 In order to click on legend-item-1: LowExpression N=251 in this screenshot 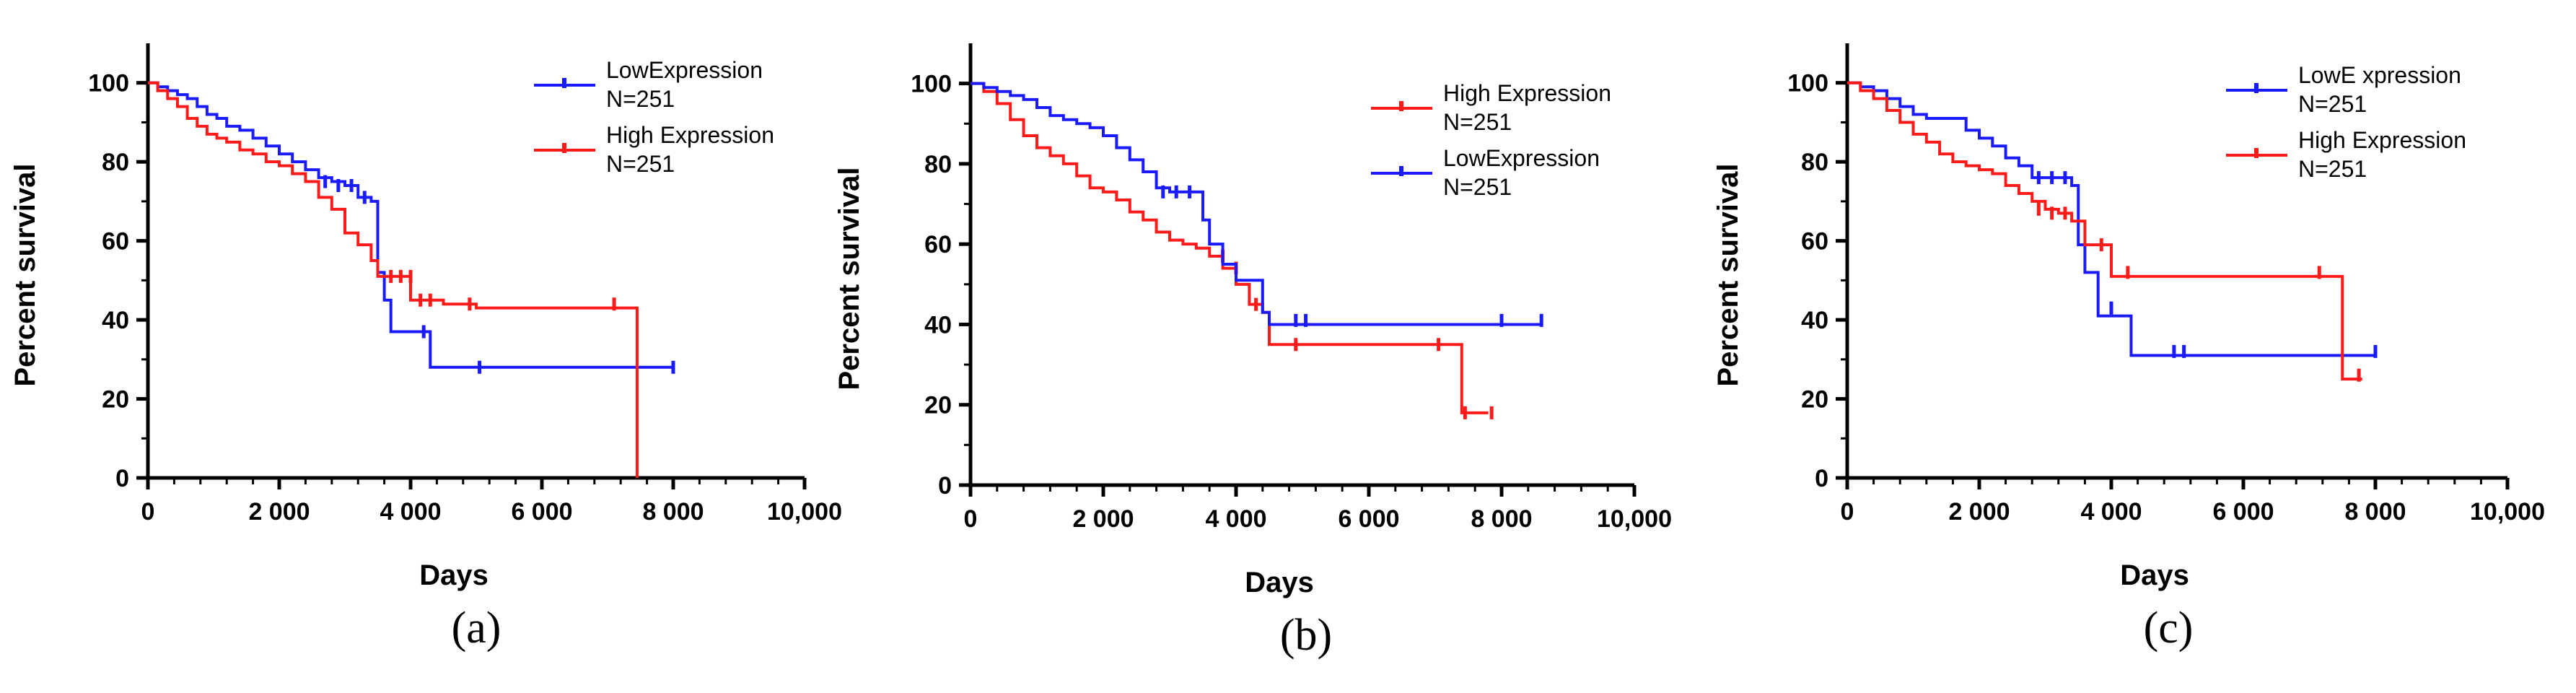, I will do `click(648, 84)`.